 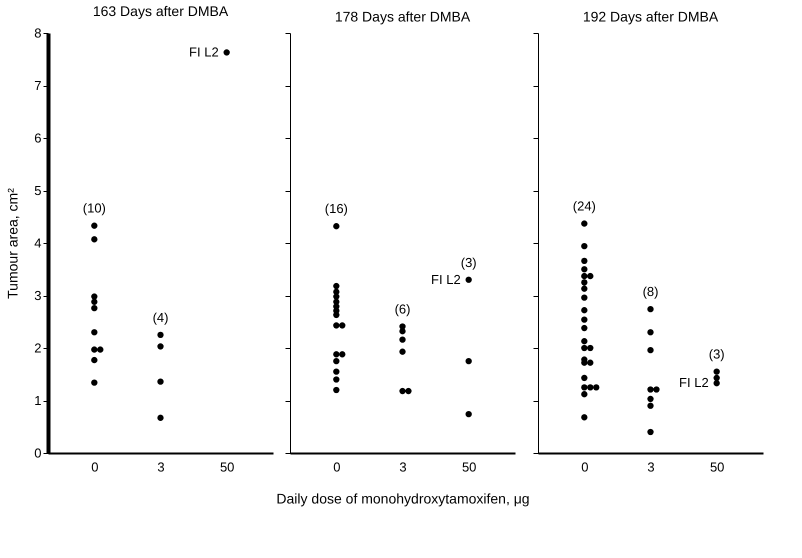 I want to click on y-tick-label: 3, so click(x=38, y=295).